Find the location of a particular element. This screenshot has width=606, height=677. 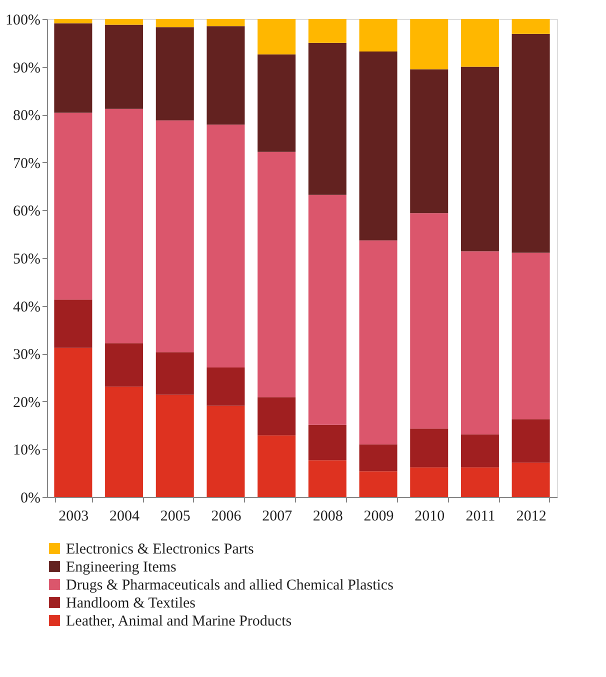

legend-label: Drugs & Pharmaceuticals and allied Chemical Plastics is located at coordinates (230, 586).